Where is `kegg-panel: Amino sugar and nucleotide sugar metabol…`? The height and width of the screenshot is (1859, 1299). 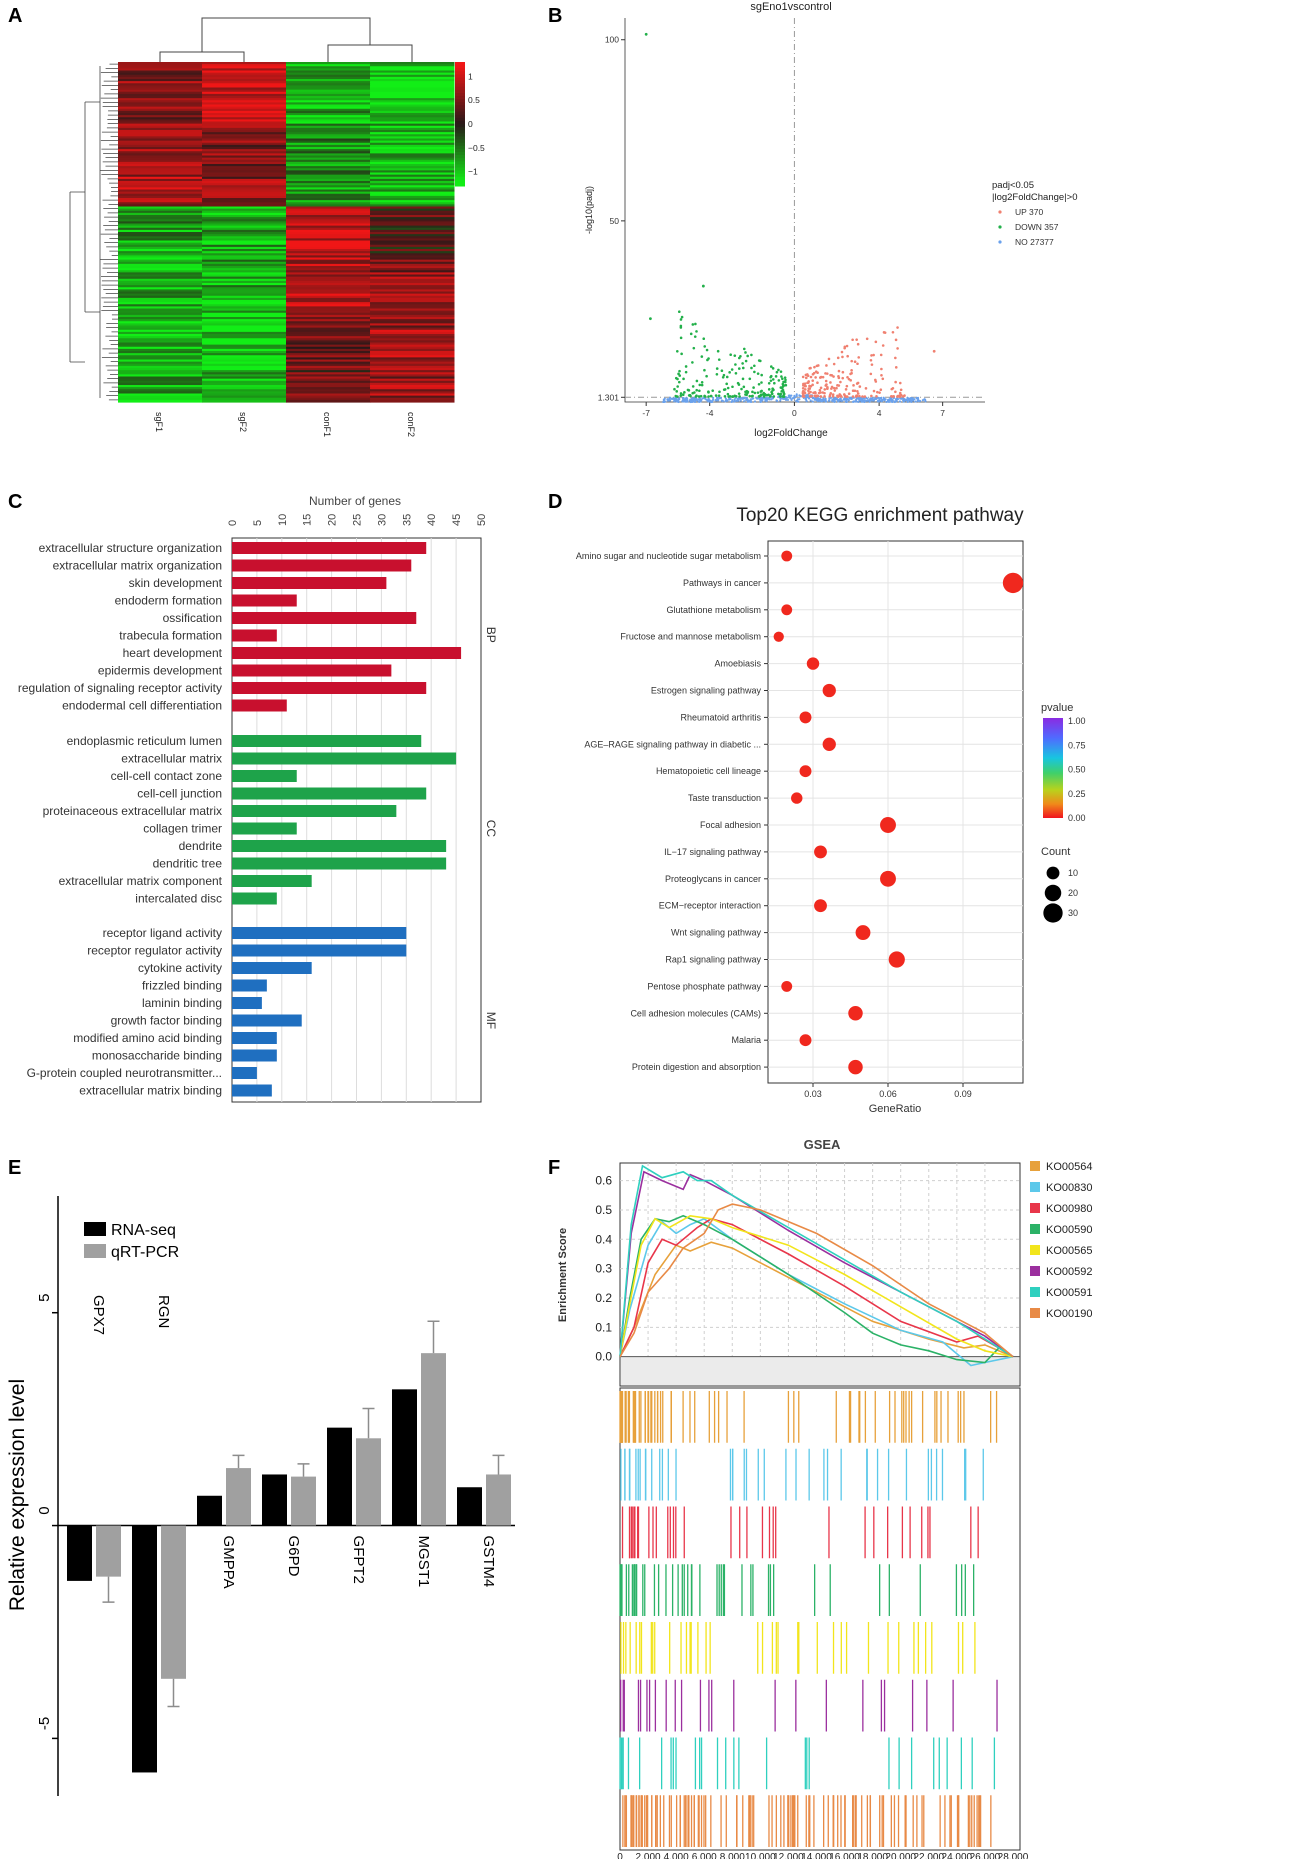 kegg-panel: Amino sugar and nucleotide sugar metabol… is located at coordinates (831, 810).